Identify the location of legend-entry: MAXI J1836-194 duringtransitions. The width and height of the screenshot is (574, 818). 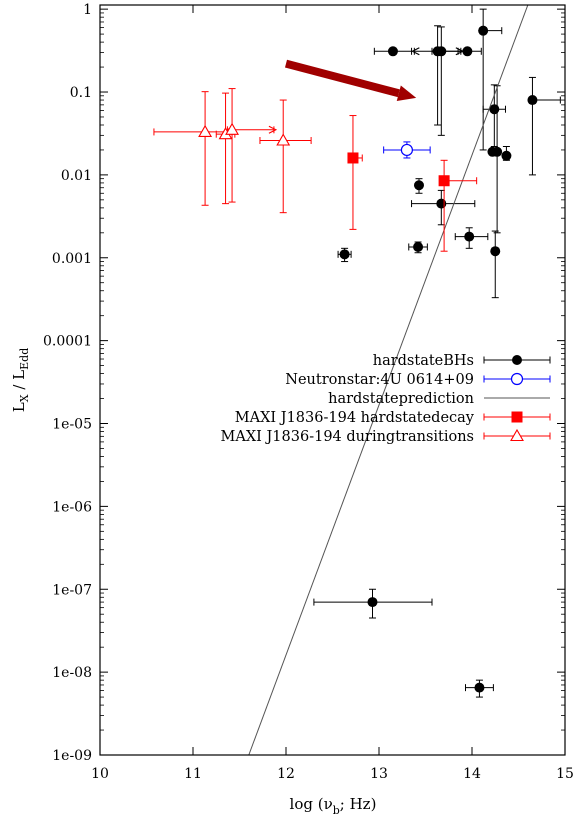
(386, 436).